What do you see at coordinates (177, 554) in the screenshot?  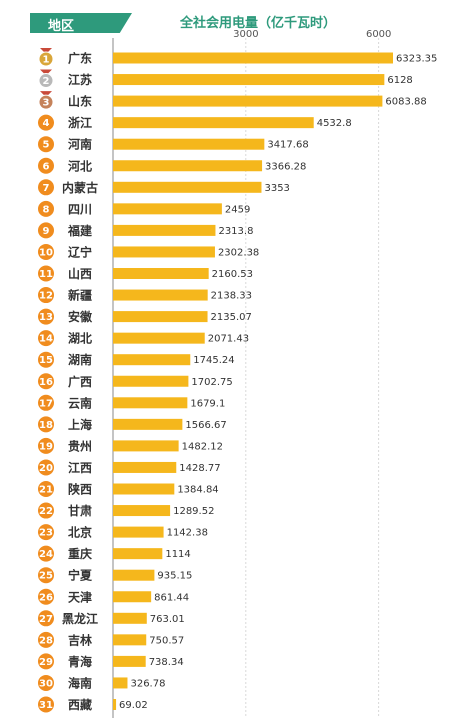 I see `value-label: 1114` at bounding box center [177, 554].